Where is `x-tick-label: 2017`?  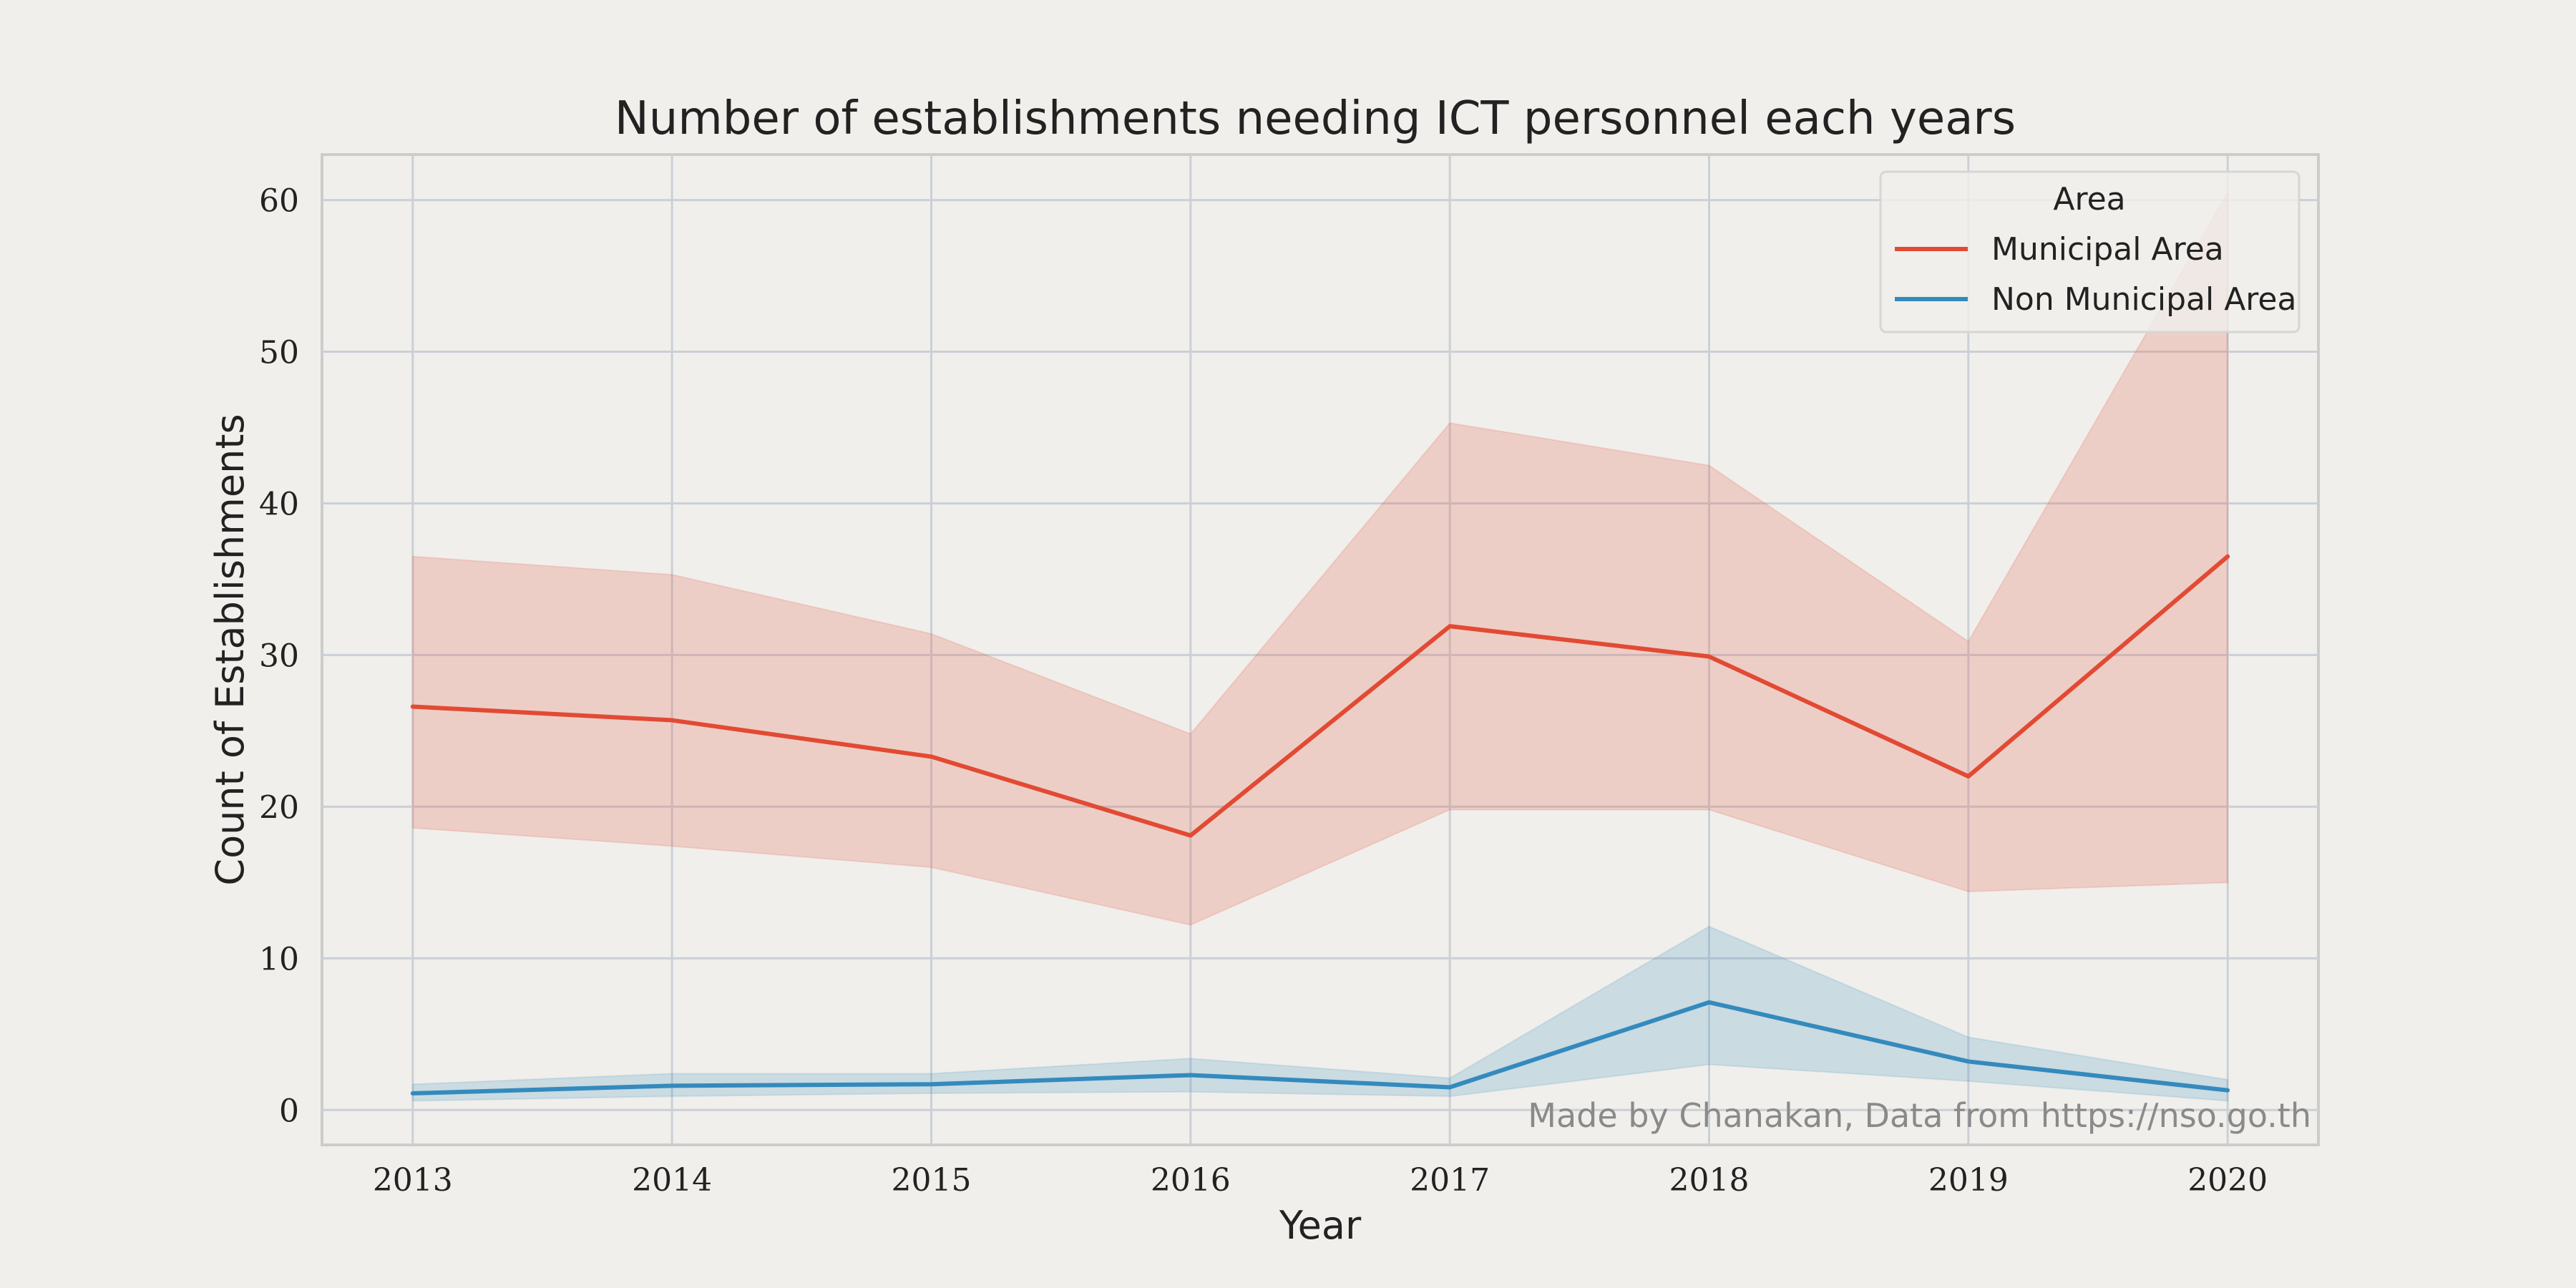
x-tick-label: 2017 is located at coordinates (1450, 1180).